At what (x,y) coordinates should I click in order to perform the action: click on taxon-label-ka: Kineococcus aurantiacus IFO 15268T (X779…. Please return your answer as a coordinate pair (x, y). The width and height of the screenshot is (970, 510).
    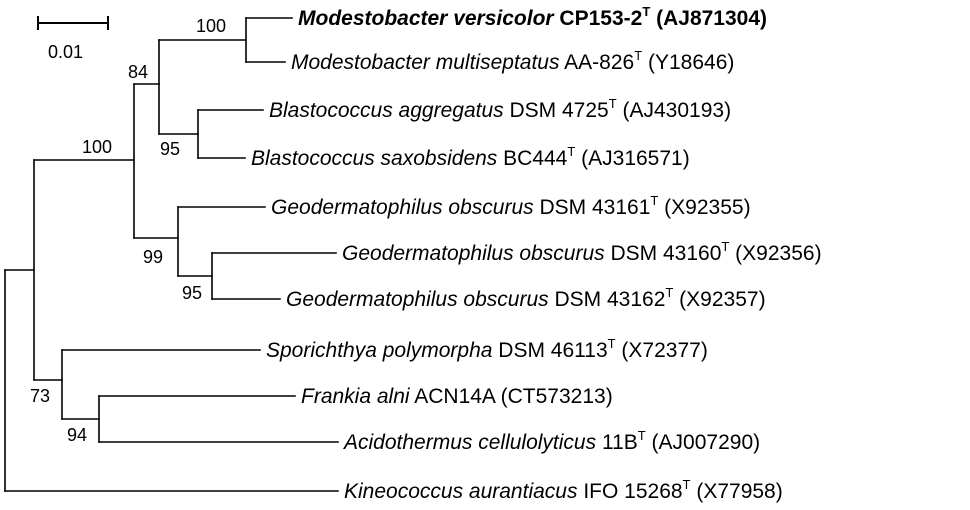
    Looking at the image, I should click on (563, 490).